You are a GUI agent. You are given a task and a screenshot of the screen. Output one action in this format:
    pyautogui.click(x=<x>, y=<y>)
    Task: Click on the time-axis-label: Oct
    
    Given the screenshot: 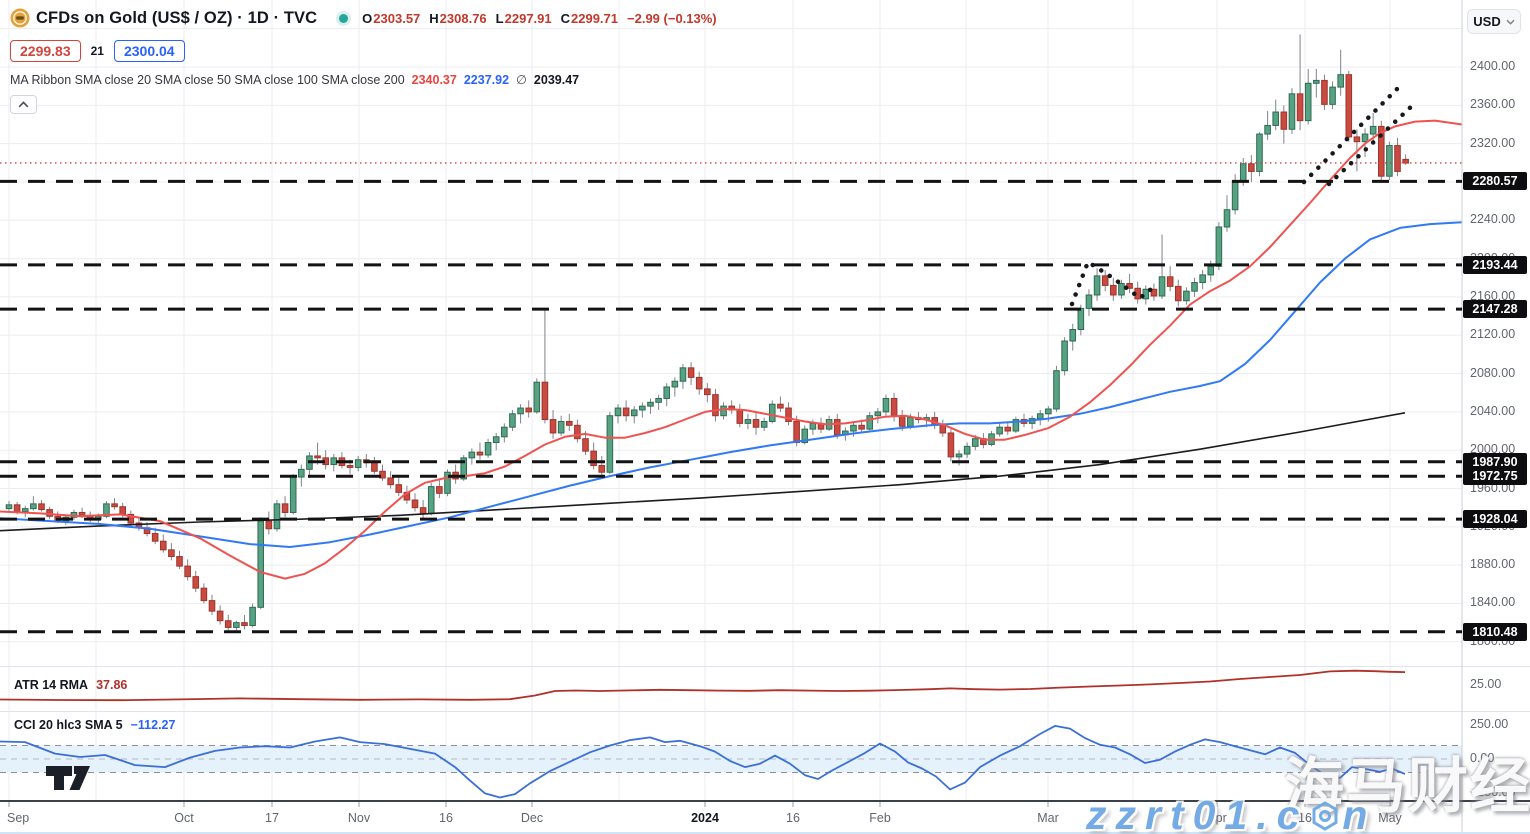 What is the action you would take?
    pyautogui.click(x=184, y=818)
    